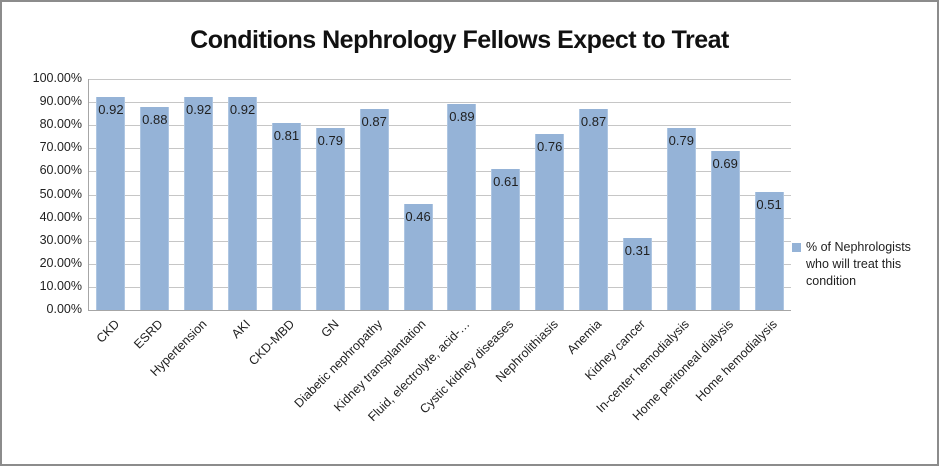  What do you see at coordinates (769, 251) in the screenshot?
I see `bar-home-hemodialysis` at bounding box center [769, 251].